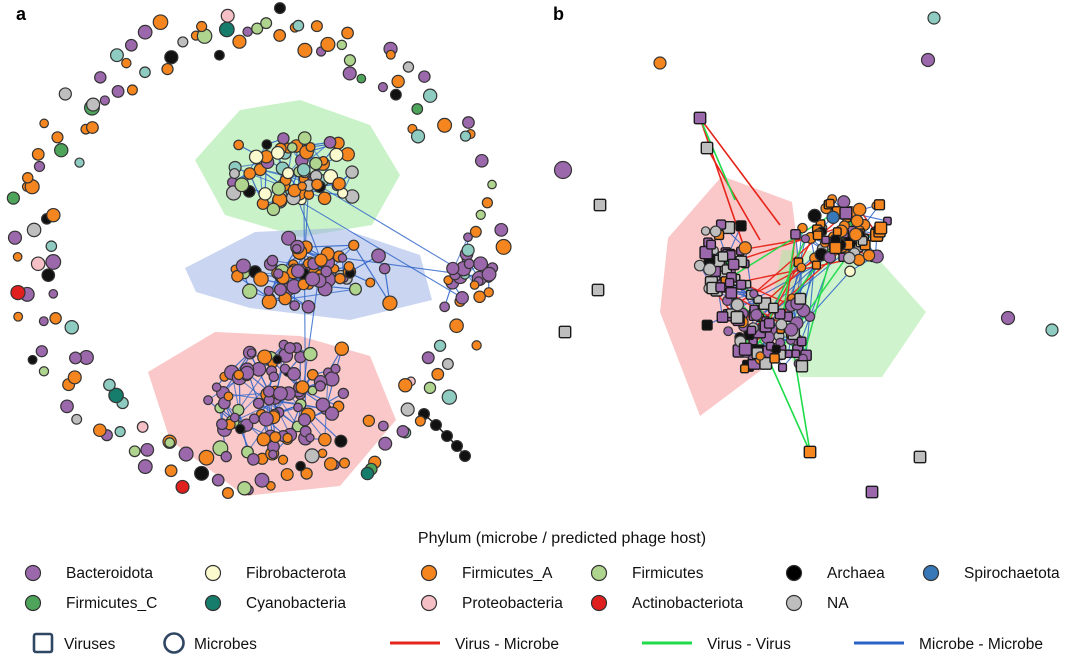 This screenshot has height=654, width=1080. What do you see at coordinates (43, 643) in the screenshot?
I see `virus-square-icon` at bounding box center [43, 643].